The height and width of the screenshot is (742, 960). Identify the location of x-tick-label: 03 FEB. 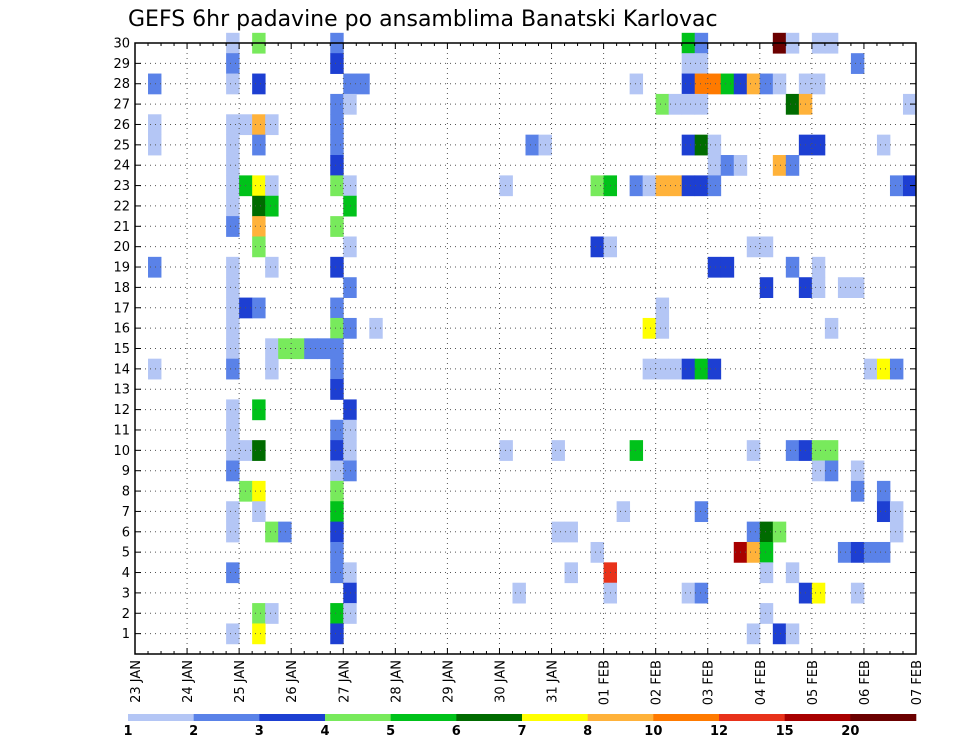
(709, 682).